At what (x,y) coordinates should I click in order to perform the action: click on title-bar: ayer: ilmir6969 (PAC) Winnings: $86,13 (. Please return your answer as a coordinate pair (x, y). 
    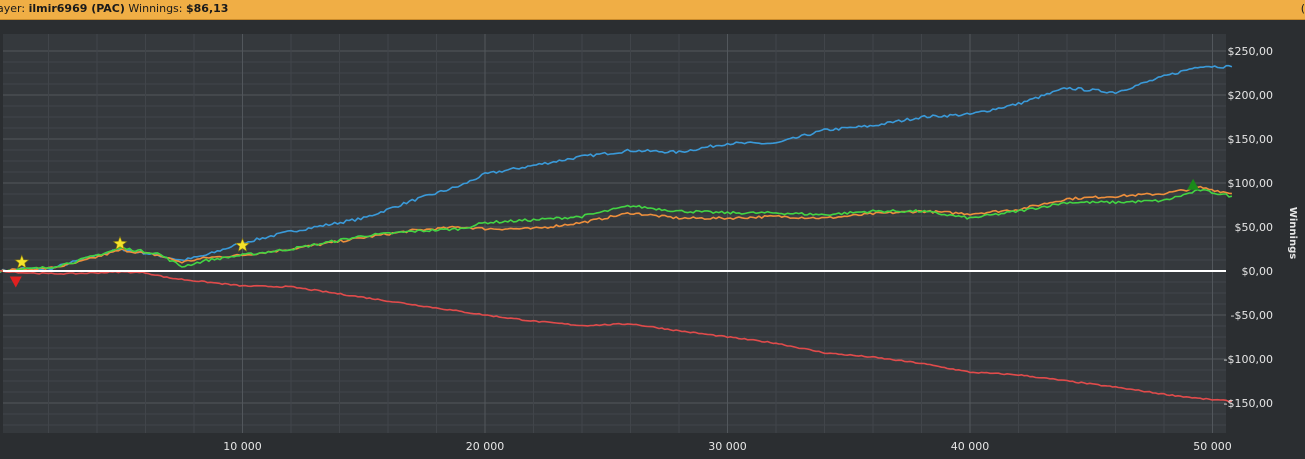
    Looking at the image, I should click on (652, 10).